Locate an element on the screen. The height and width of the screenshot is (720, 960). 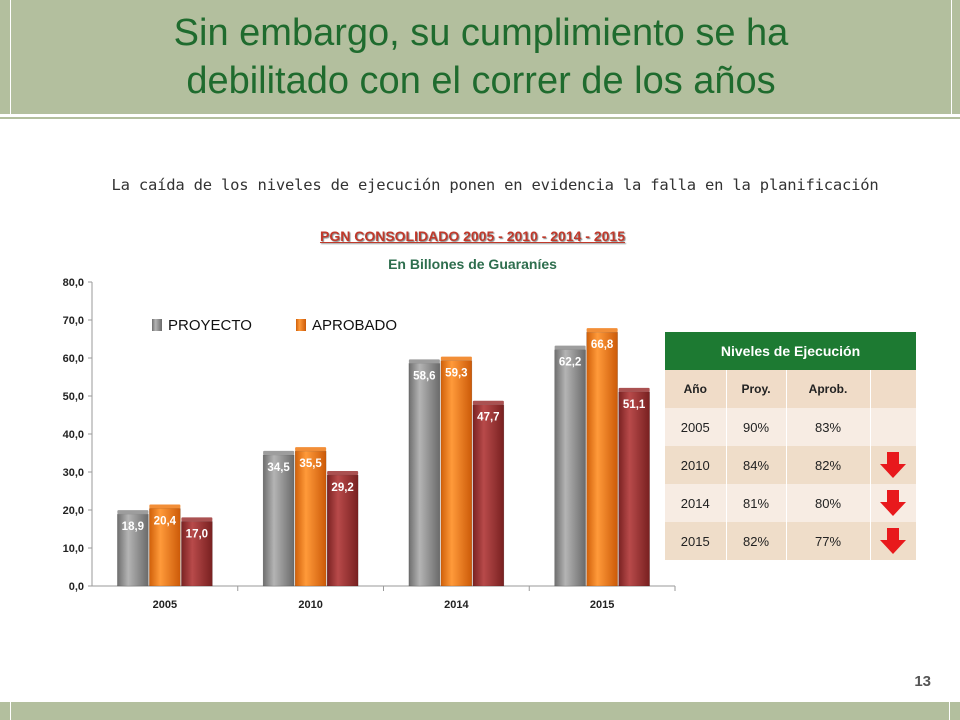
cell-proy: 81% is located at coordinates (755, 503).